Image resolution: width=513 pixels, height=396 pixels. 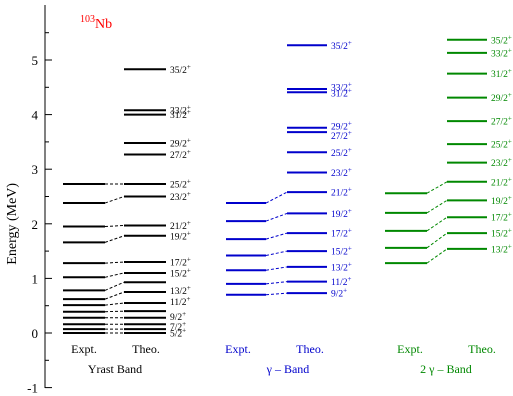 I want to click on gamma-expt-label: Expt., so click(x=238, y=349).